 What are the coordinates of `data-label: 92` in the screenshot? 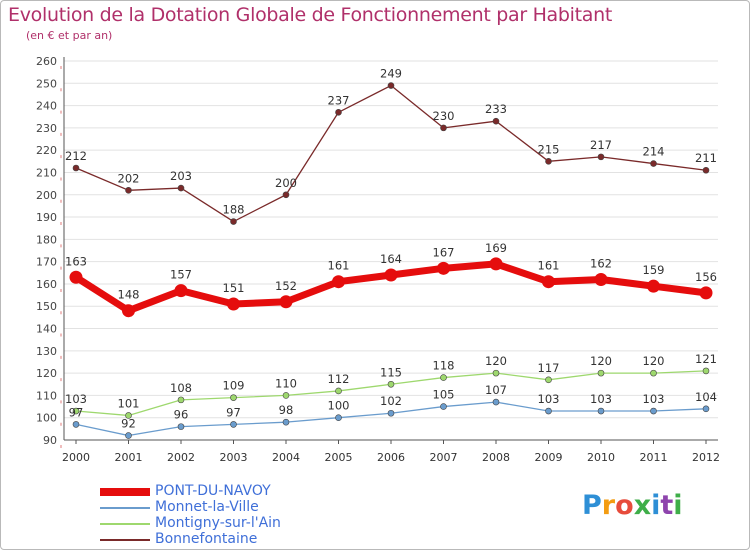 It's located at (128, 424).